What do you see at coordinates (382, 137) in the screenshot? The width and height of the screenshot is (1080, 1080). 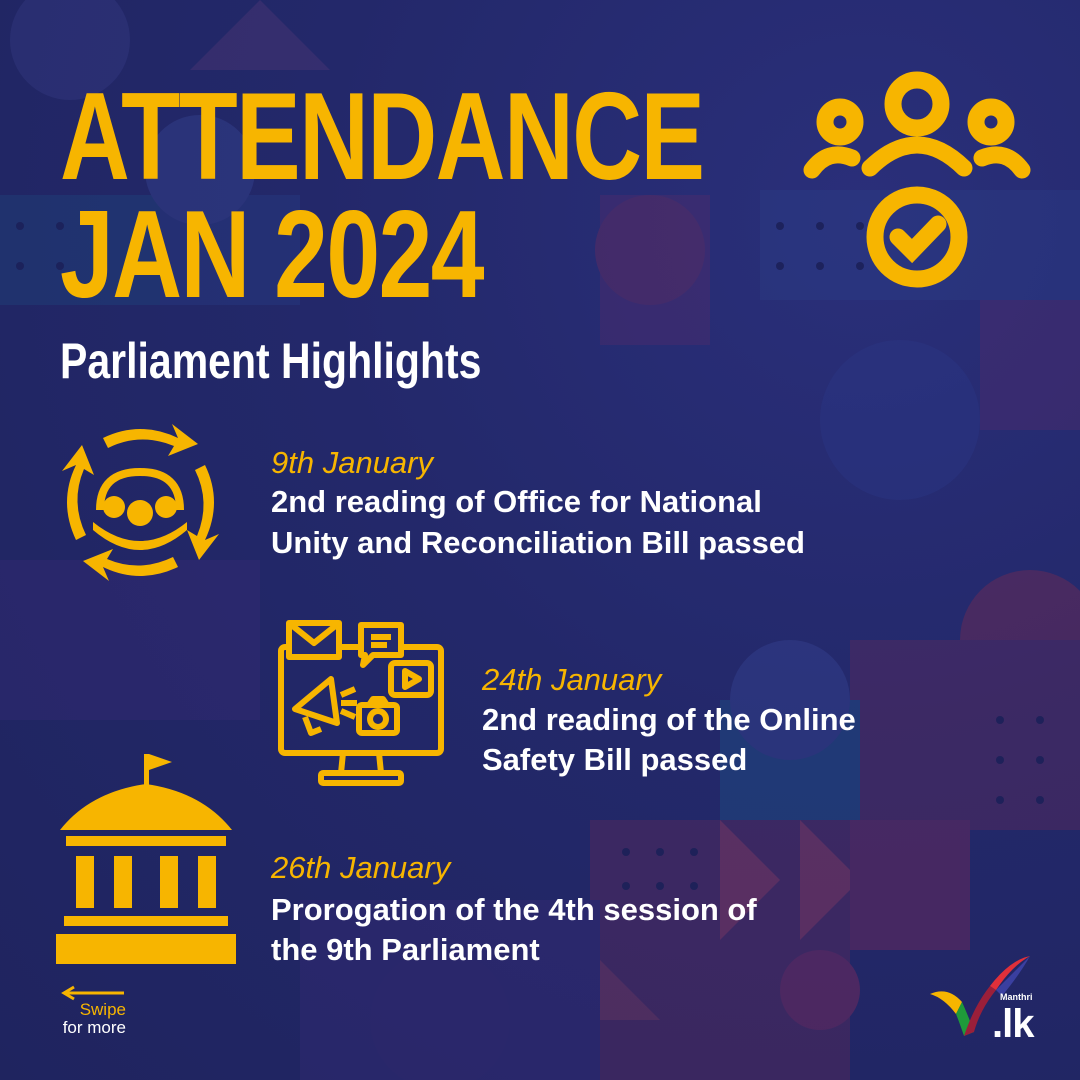 I see `title-line-1: ATTENDANCE` at bounding box center [382, 137].